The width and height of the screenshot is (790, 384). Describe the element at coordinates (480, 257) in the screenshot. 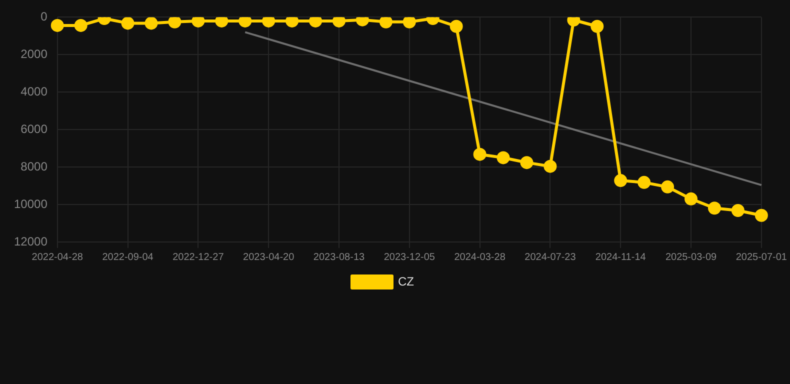

I see `x-tick-label: 2024-03-28` at that location.